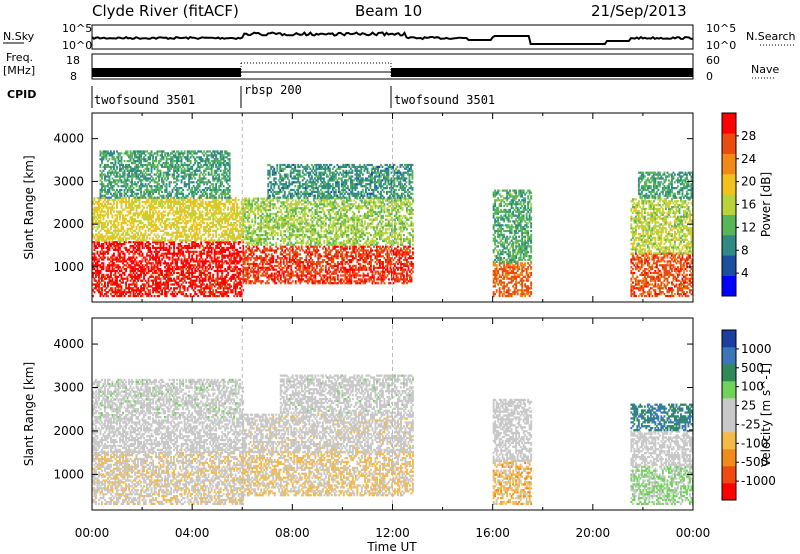 The width and height of the screenshot is (800, 554). What do you see at coordinates (392, 66) in the screenshot?
I see `freq-panel-frame` at bounding box center [392, 66].